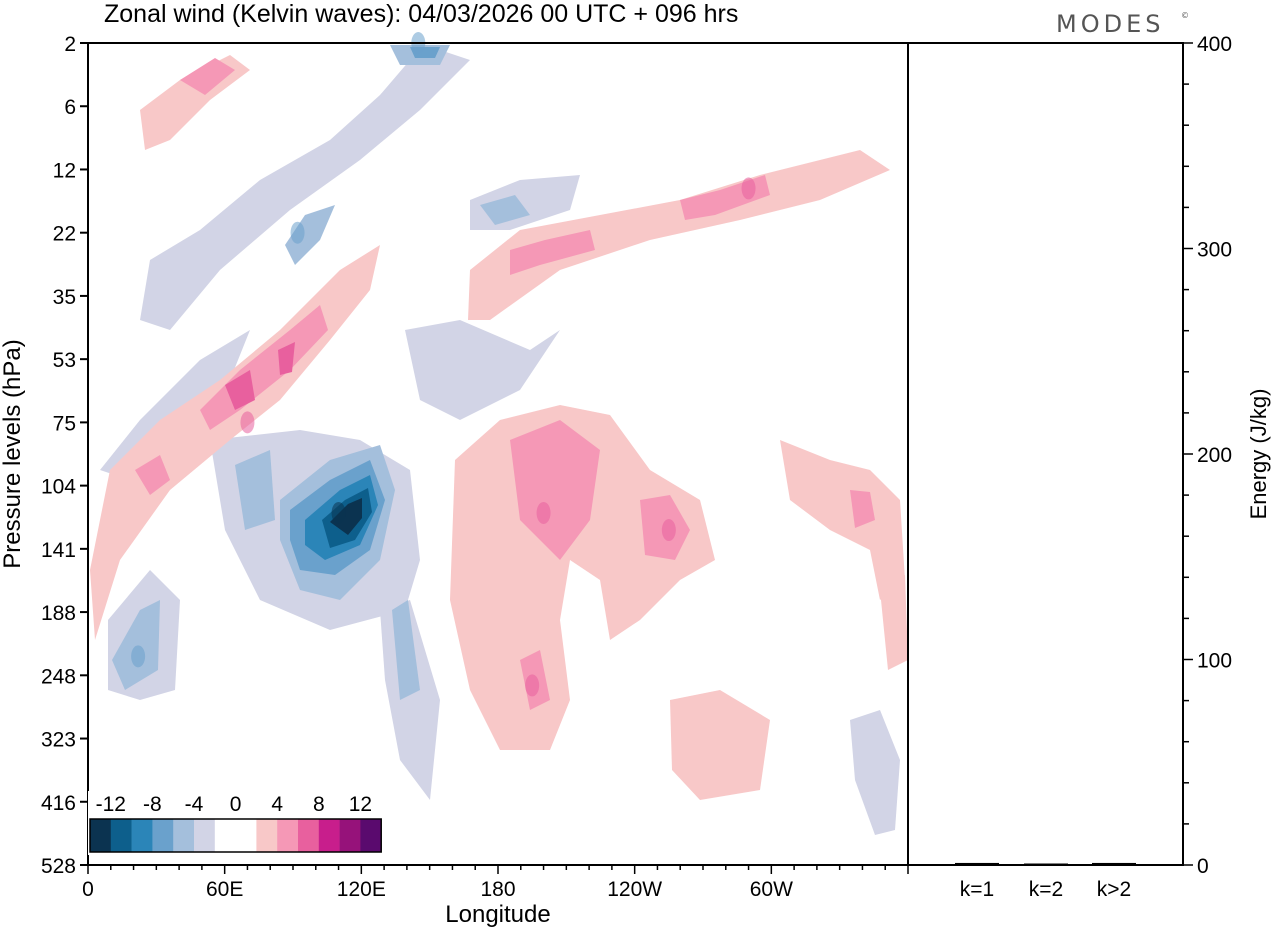 Image resolution: width=1280 pixels, height=930 pixels. I want to click on x-tick-label: 120W, so click(634, 889).